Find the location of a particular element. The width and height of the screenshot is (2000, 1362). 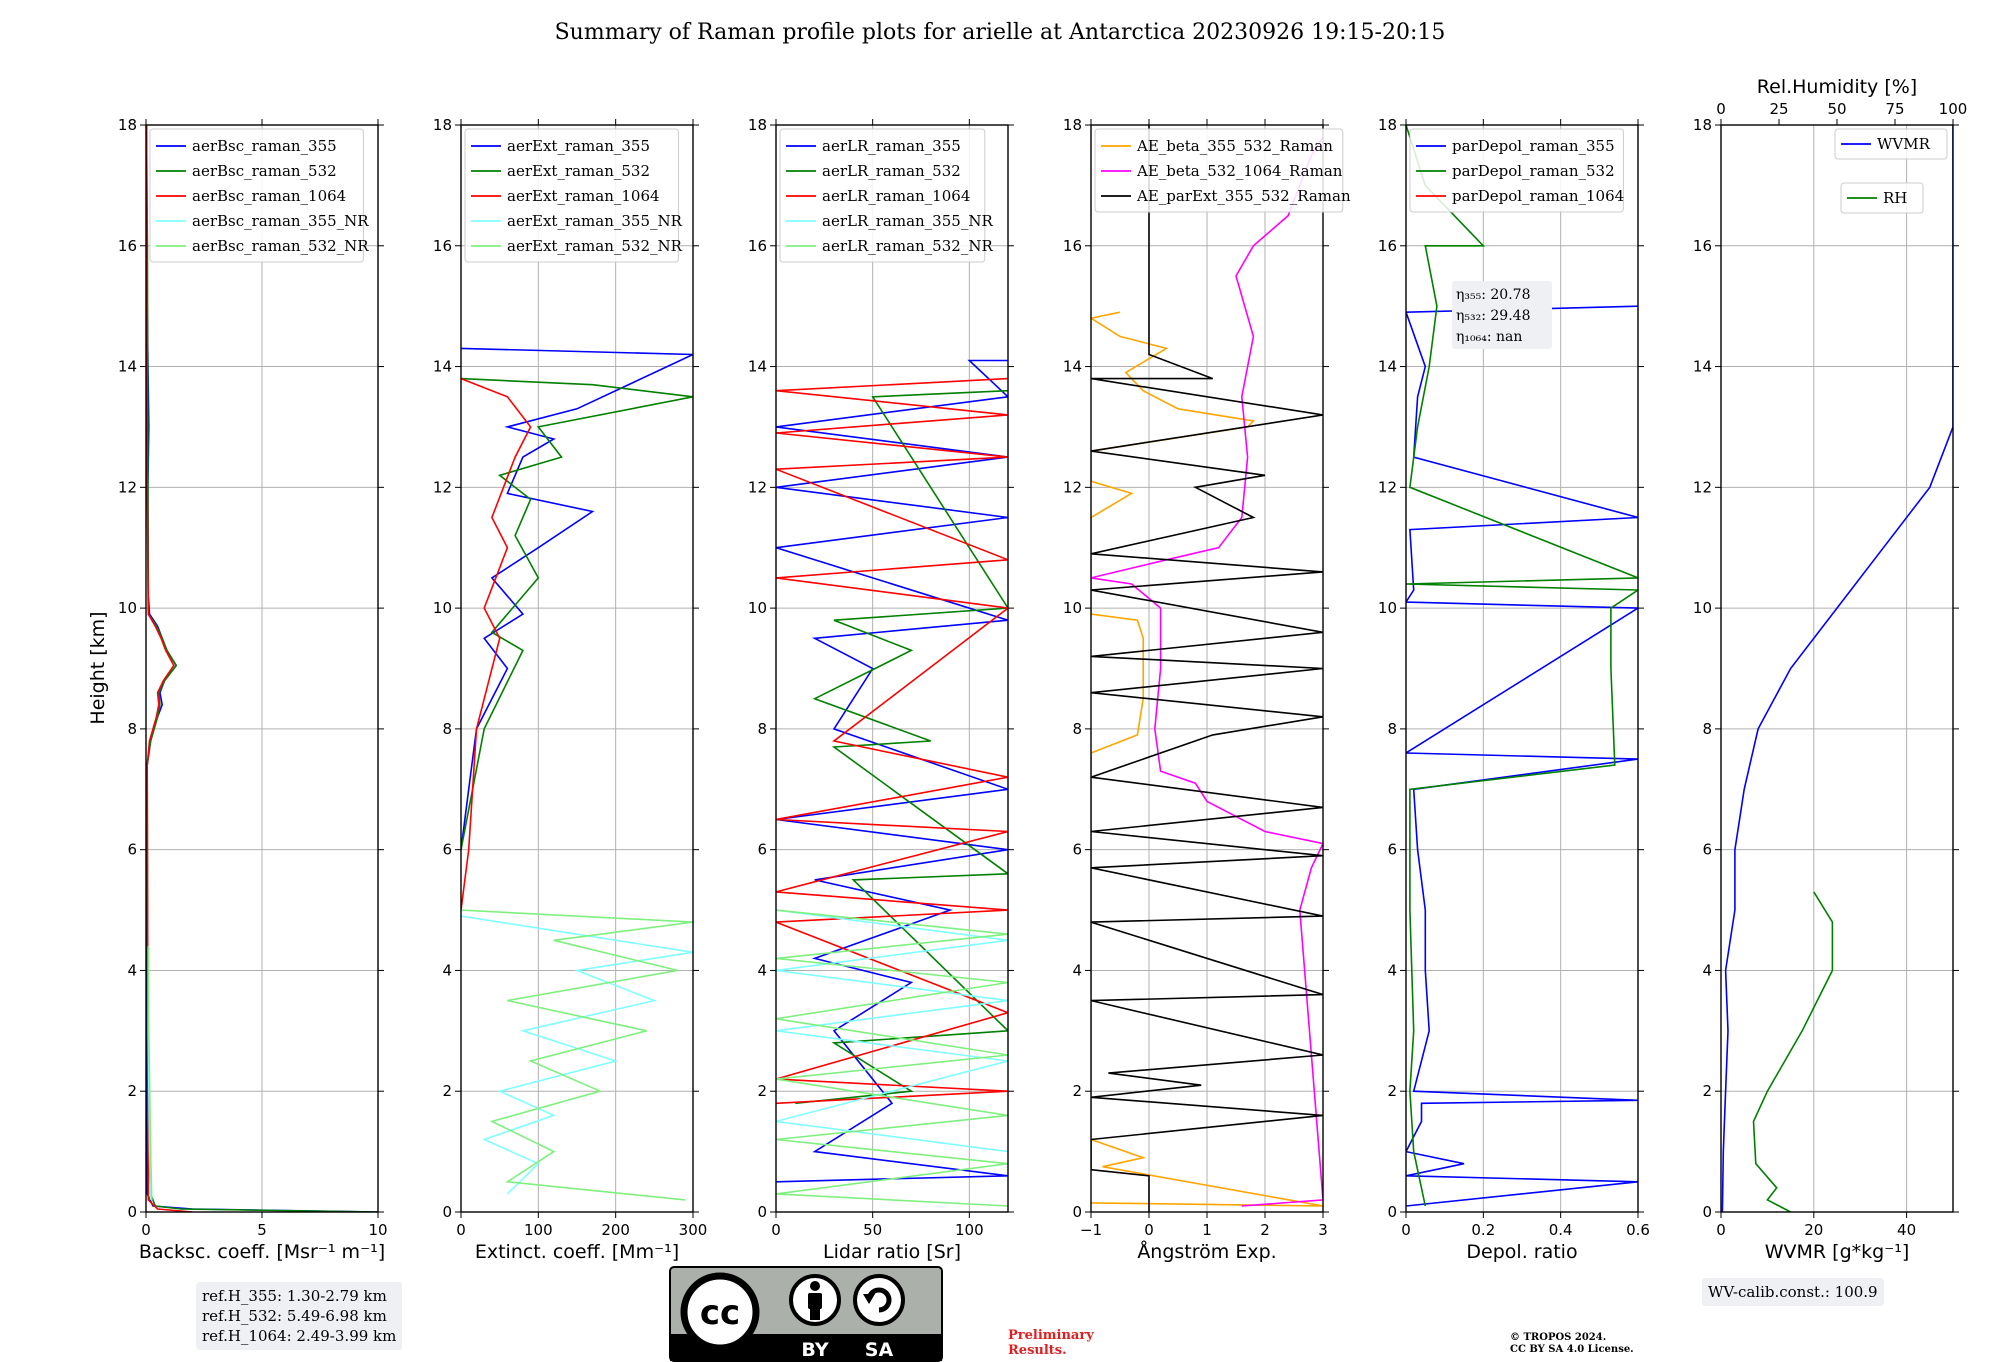

x-tick-label: 0.6 is located at coordinates (1638, 1230).